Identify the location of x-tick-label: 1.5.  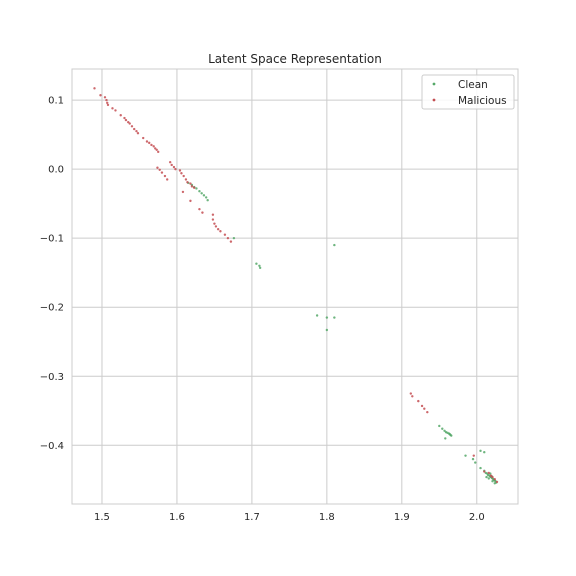
(102, 517).